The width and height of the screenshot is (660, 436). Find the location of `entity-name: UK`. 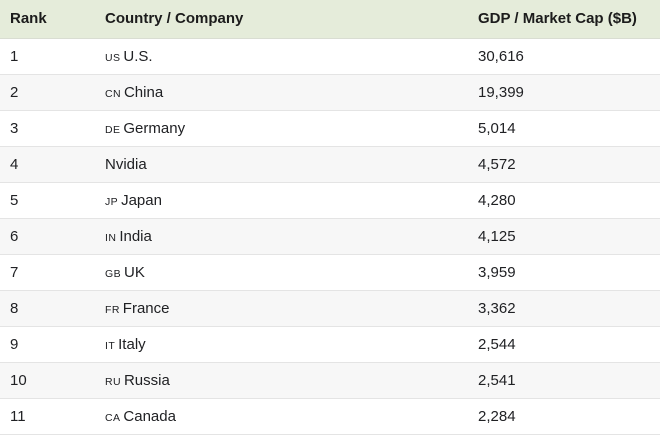

entity-name: UK is located at coordinates (134, 272).